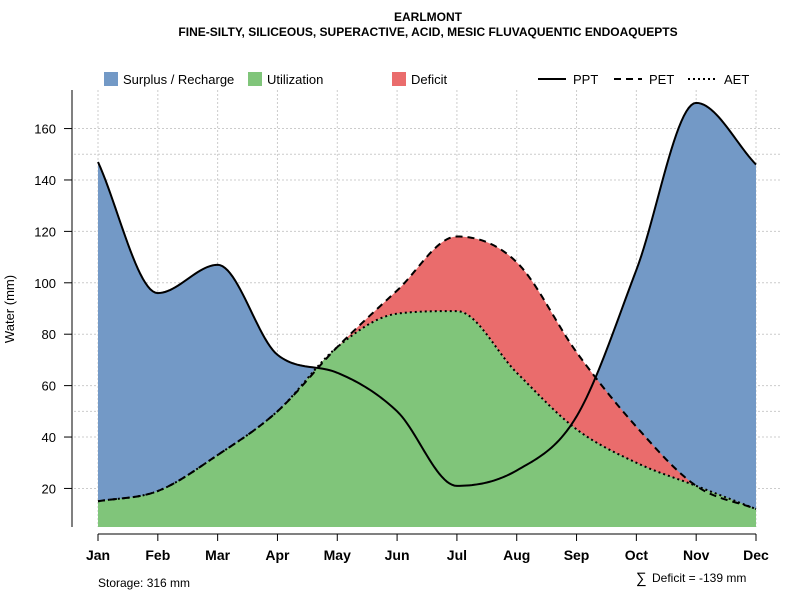 The width and height of the screenshot is (800, 600). Describe the element at coordinates (699, 578) in the screenshot. I see `deficit-total-text: Deficit = -139 mm` at that location.